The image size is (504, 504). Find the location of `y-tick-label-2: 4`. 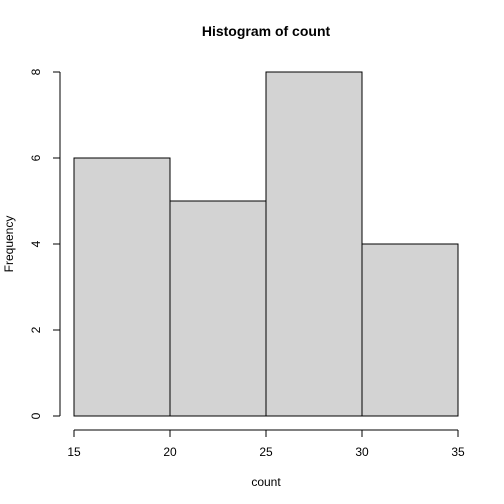

y-tick-label-2: 4 is located at coordinates (36, 243).